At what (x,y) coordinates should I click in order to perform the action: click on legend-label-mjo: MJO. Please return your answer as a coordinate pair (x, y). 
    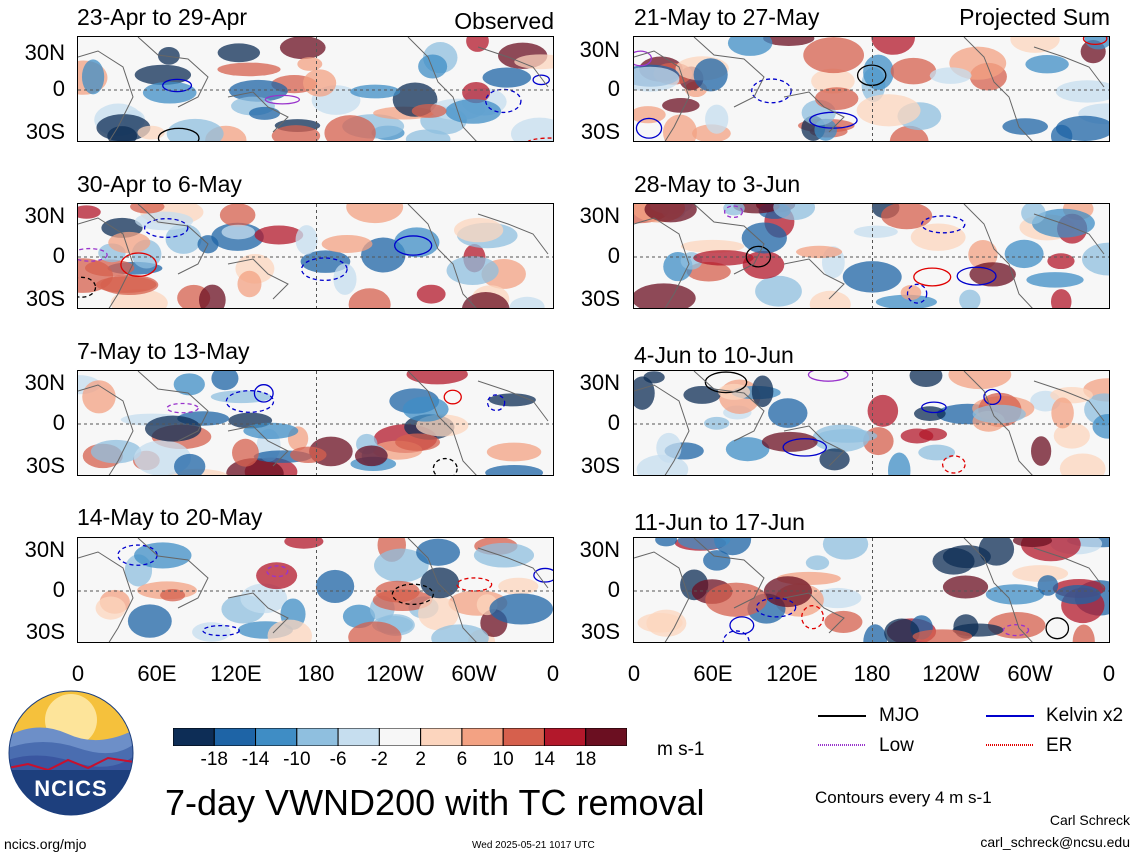
    Looking at the image, I should click on (899, 715).